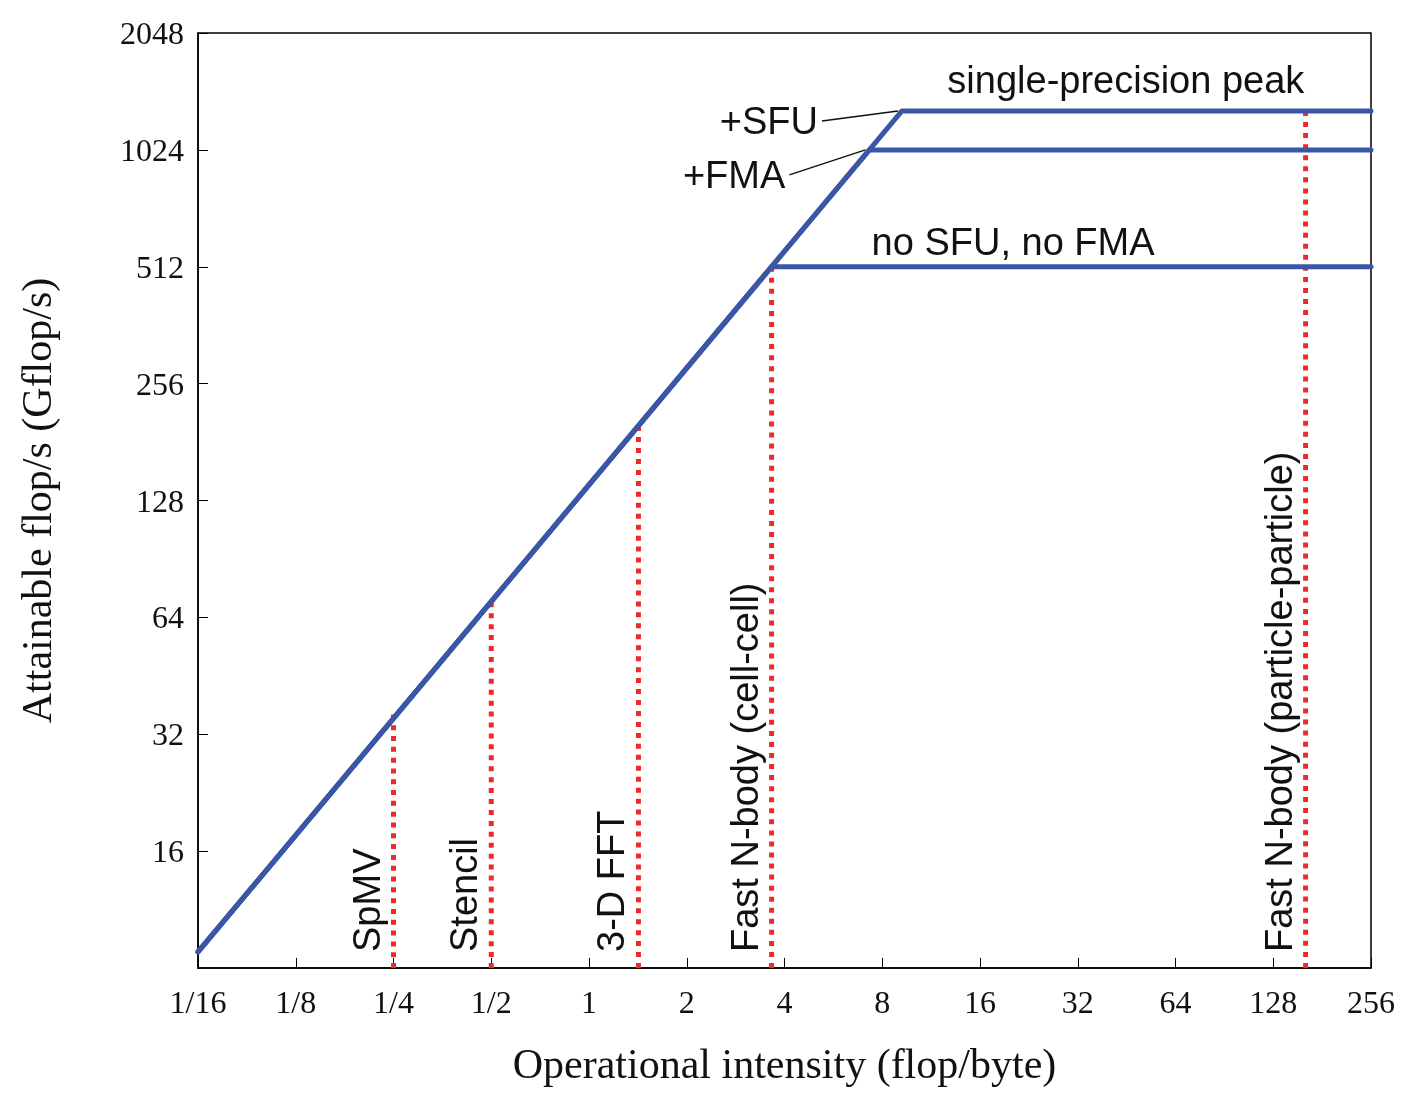  Describe the element at coordinates (1126, 79) in the screenshot. I see `annotation: single-precision peak` at that location.